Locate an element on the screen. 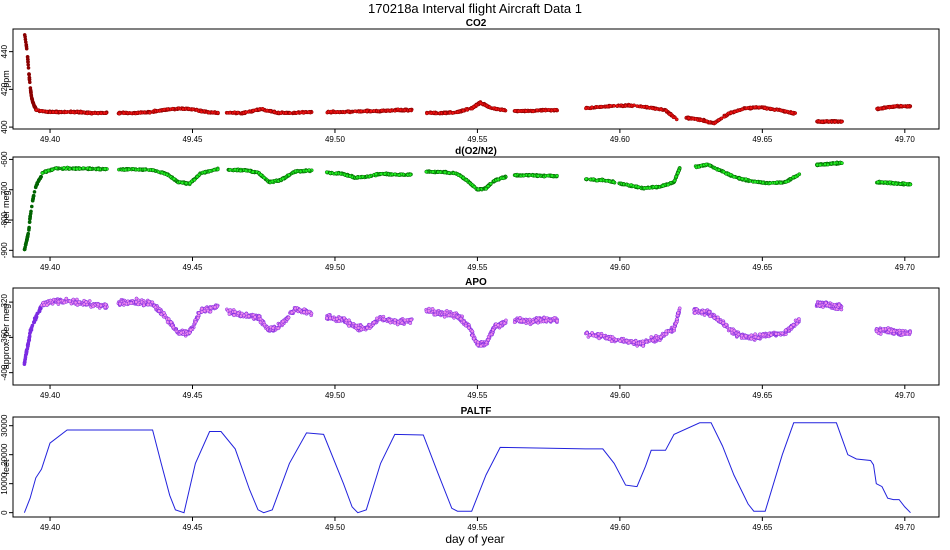 The width and height of the screenshot is (950, 550). series-segment-apo is located at coordinates (466, 327).